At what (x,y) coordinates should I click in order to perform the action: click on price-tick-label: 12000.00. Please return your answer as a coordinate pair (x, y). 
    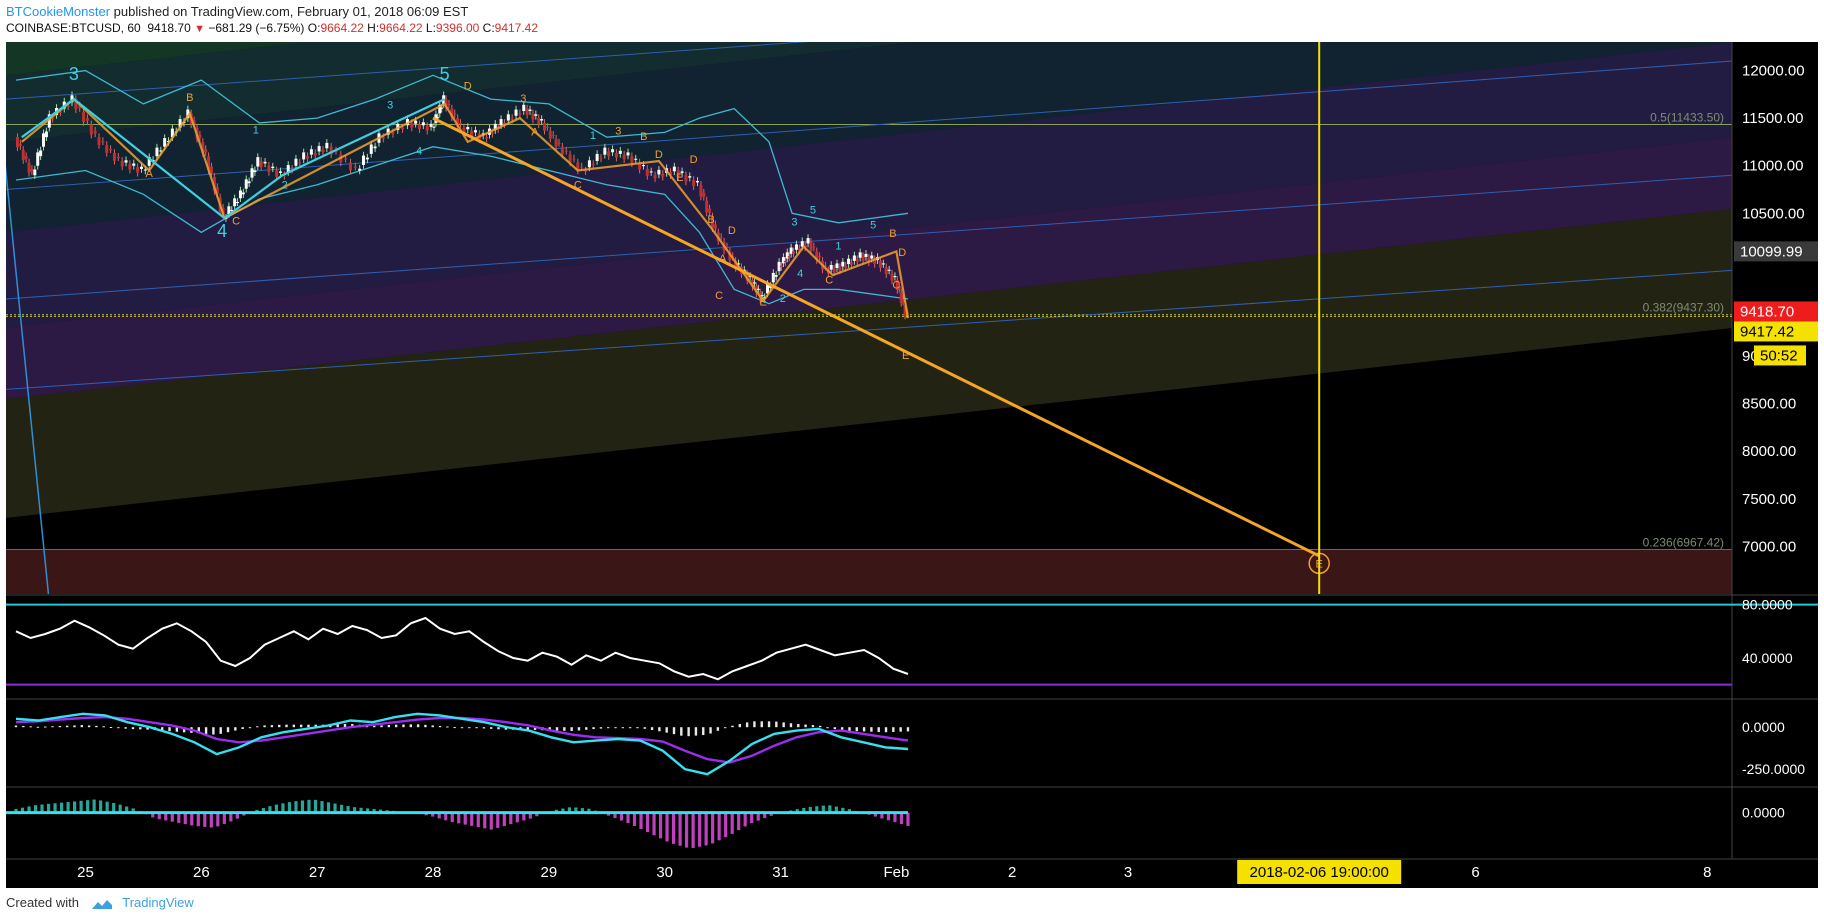
    Looking at the image, I should click on (1773, 71).